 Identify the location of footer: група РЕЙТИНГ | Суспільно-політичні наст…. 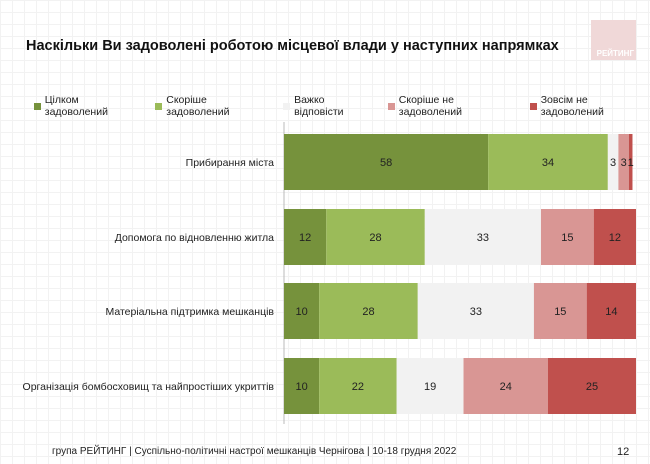
(254, 451).